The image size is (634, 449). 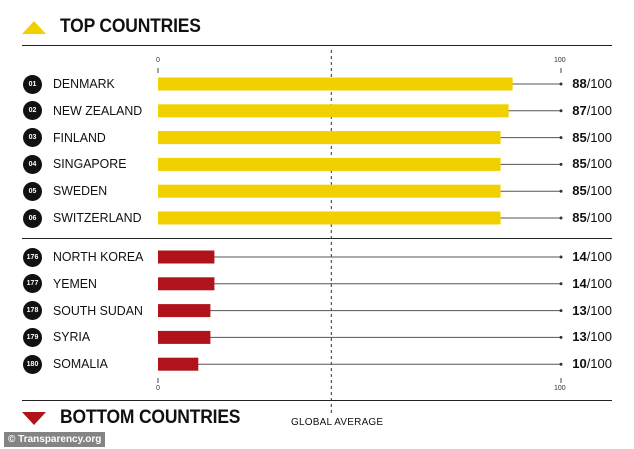 I want to click on bottom-divider, so click(x=317, y=400).